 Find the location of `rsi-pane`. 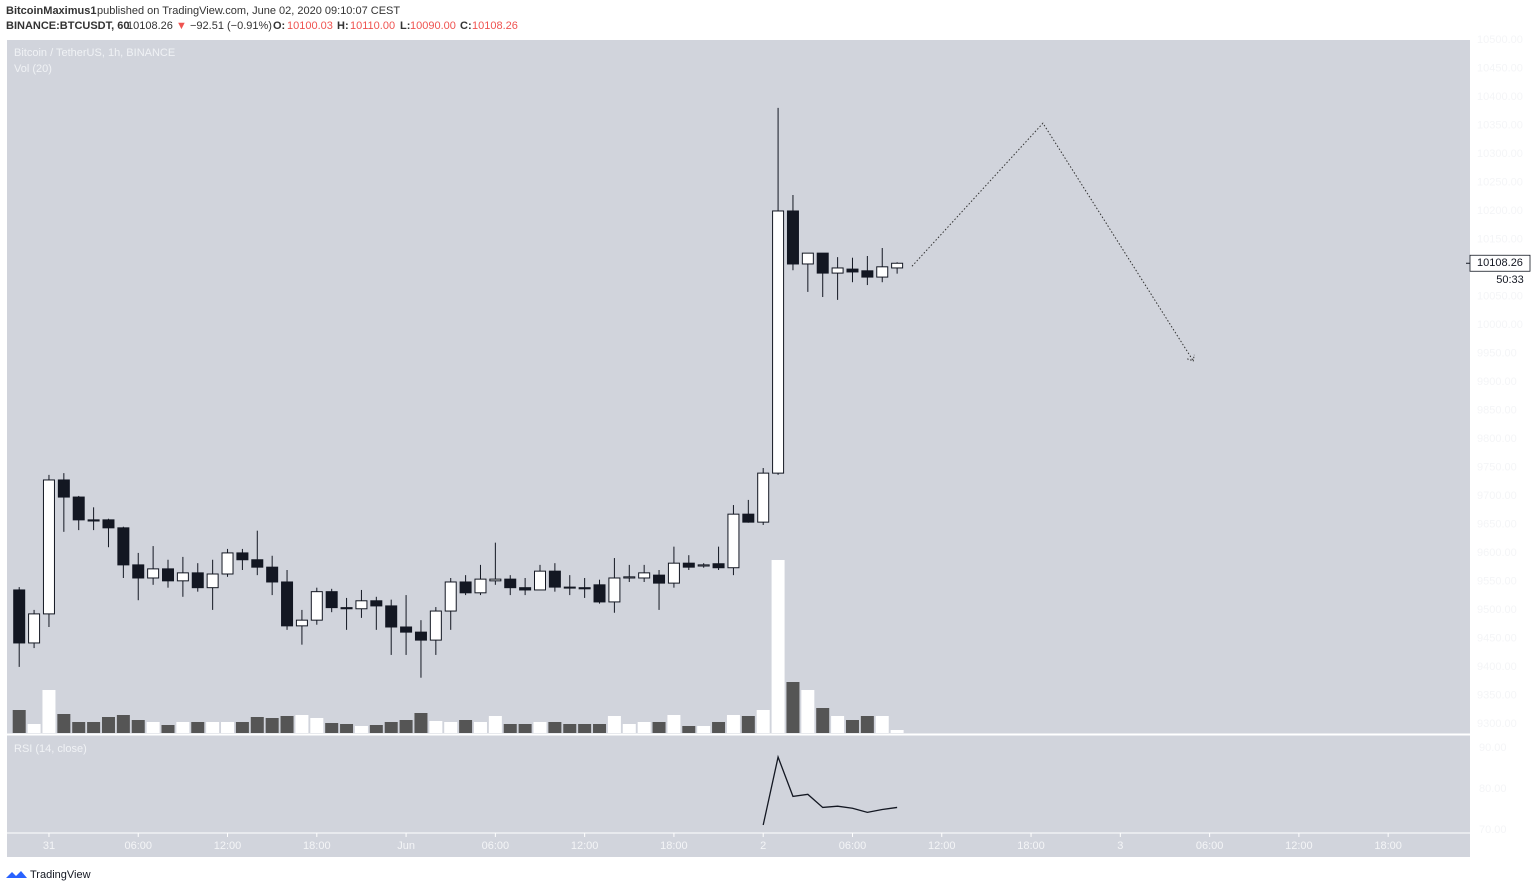

rsi-pane is located at coordinates (830, 790).